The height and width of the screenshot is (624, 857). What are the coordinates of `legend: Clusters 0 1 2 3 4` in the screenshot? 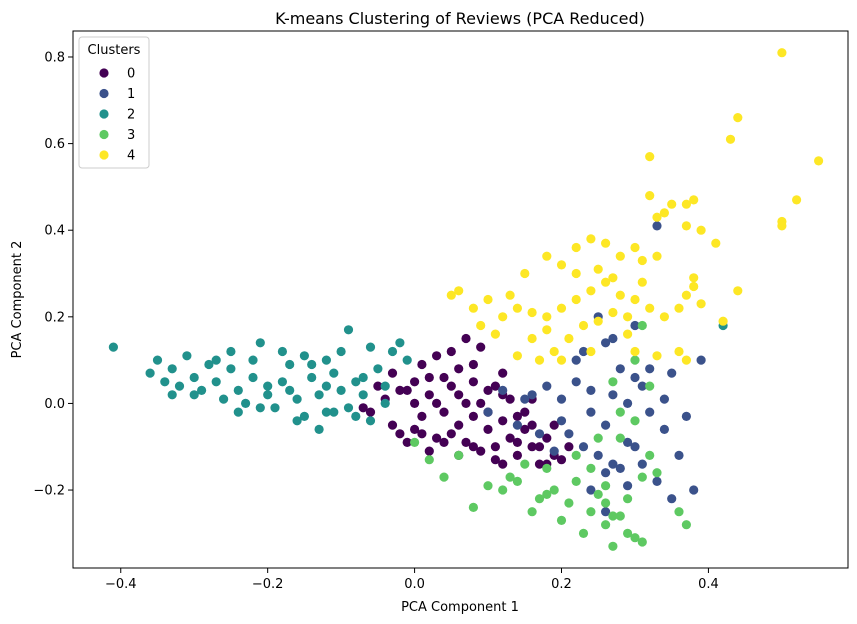 It's located at (114, 102).